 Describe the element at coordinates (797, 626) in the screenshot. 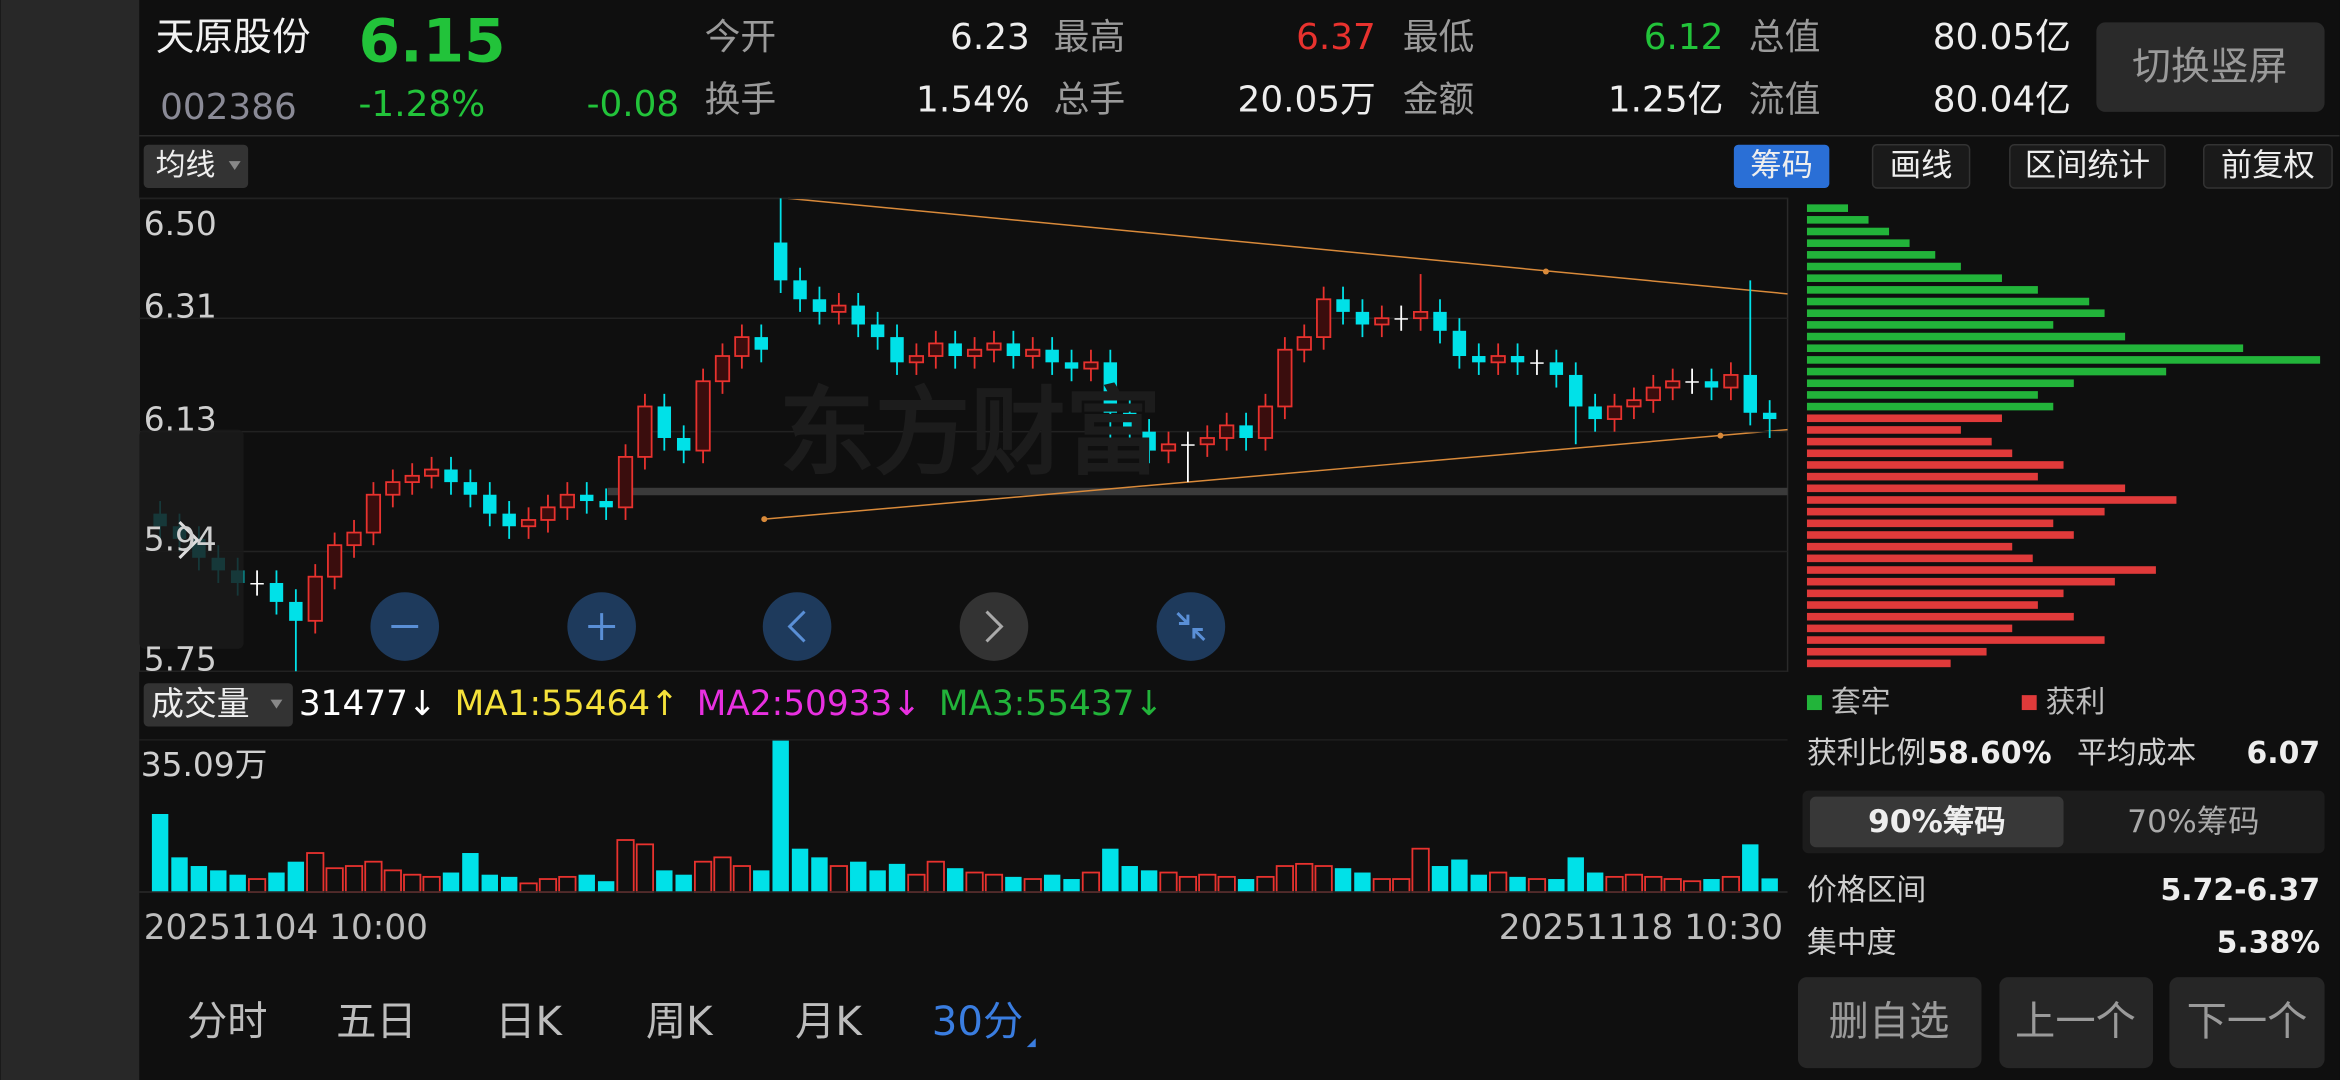

I see `scroll-left-button` at that location.